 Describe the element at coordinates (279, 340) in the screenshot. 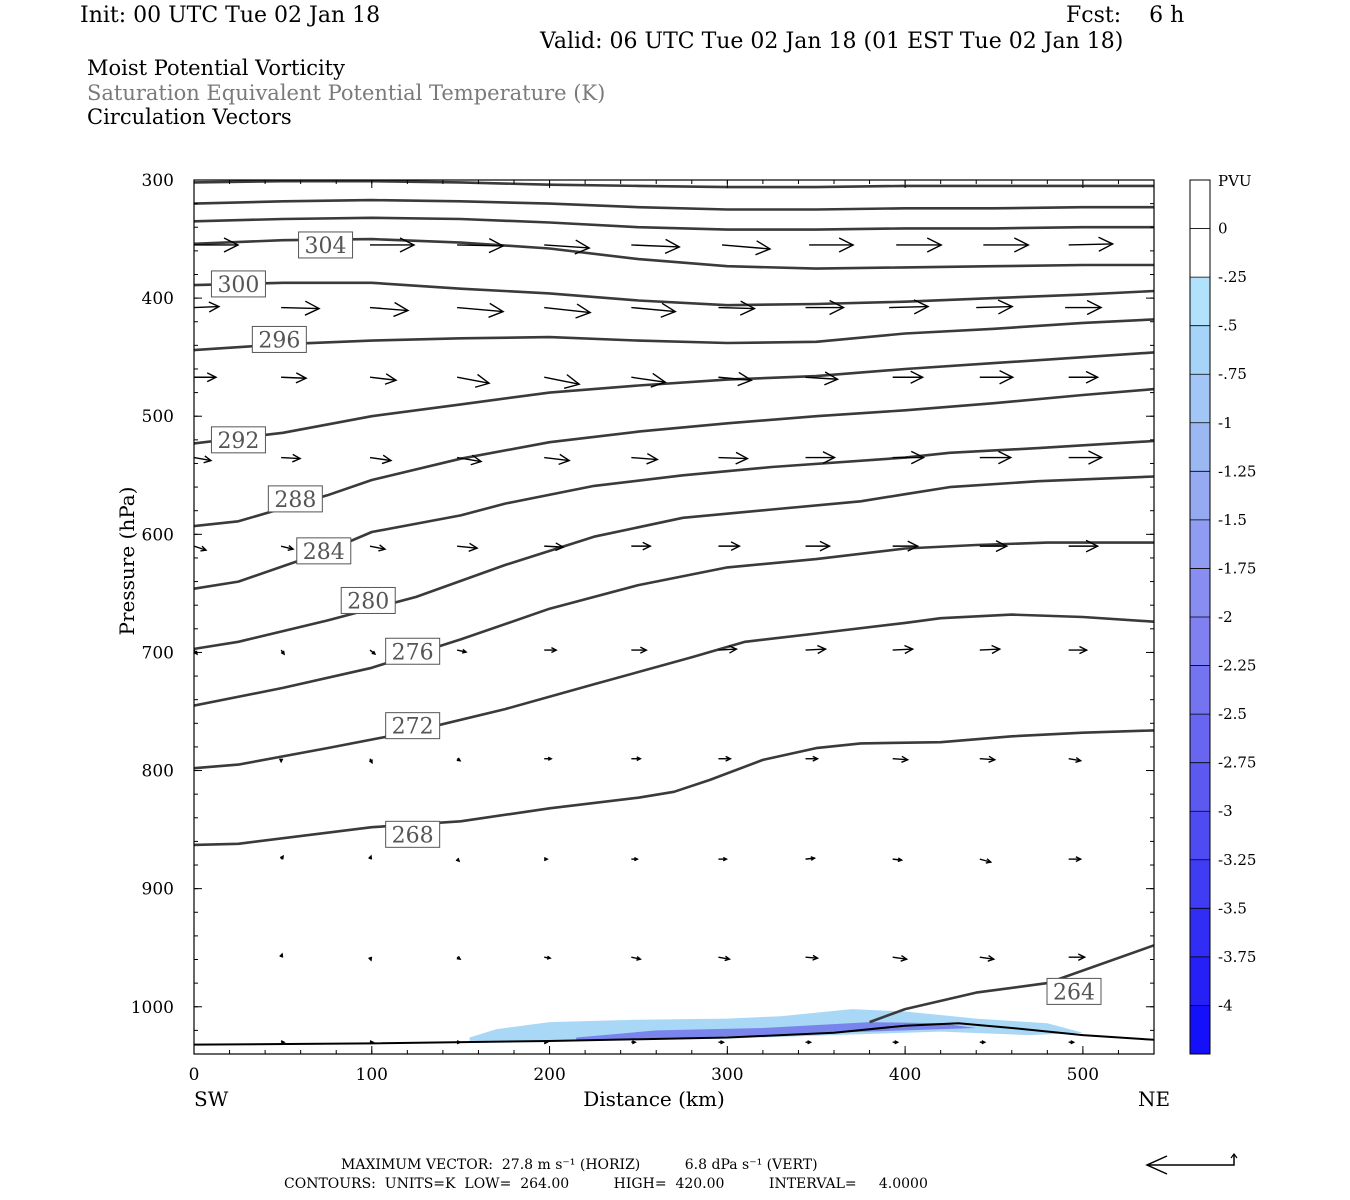

I see `svg-text: 296` at that location.